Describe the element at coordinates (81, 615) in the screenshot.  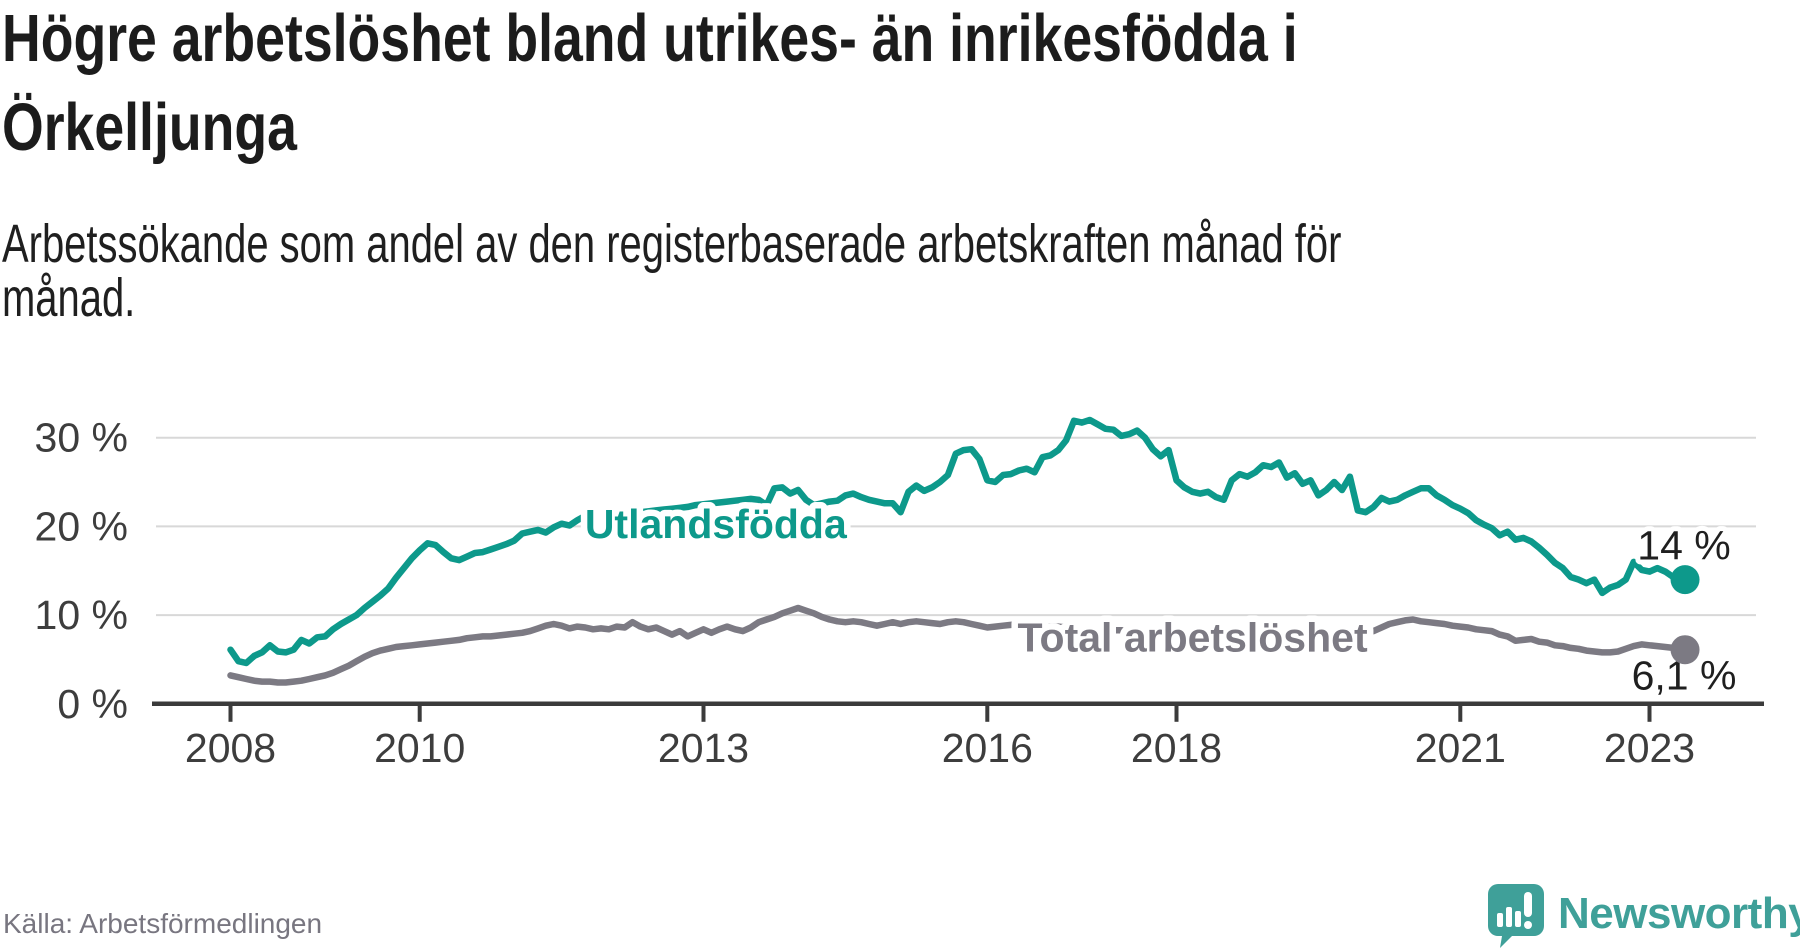
I see `y-axis-label: 10 %` at that location.